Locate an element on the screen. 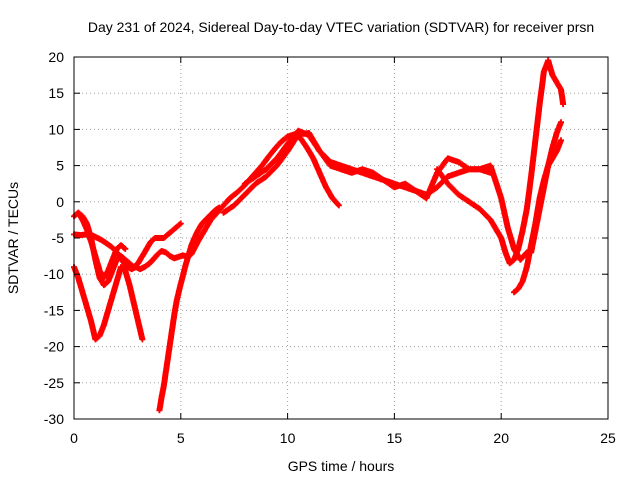 This screenshot has height=480, width=640. x-tick-label: 0 is located at coordinates (74, 438).